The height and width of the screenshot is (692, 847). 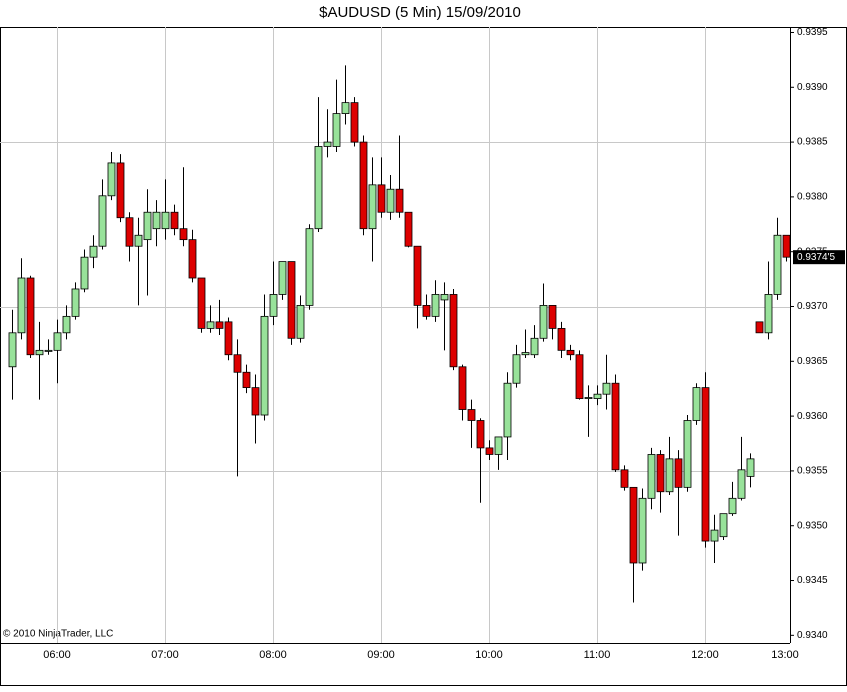 What do you see at coordinates (489, 655) in the screenshot?
I see `x-tick-label: 10:00` at bounding box center [489, 655].